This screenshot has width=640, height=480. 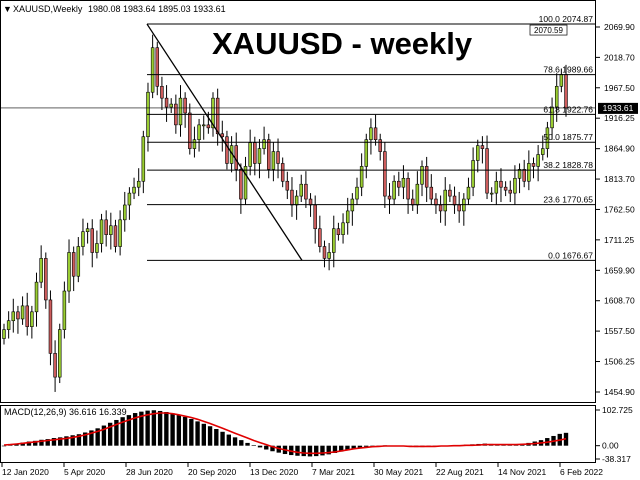 What do you see at coordinates (398, 472) in the screenshot?
I see `time-tick-label: 30 May 2021` at bounding box center [398, 472].